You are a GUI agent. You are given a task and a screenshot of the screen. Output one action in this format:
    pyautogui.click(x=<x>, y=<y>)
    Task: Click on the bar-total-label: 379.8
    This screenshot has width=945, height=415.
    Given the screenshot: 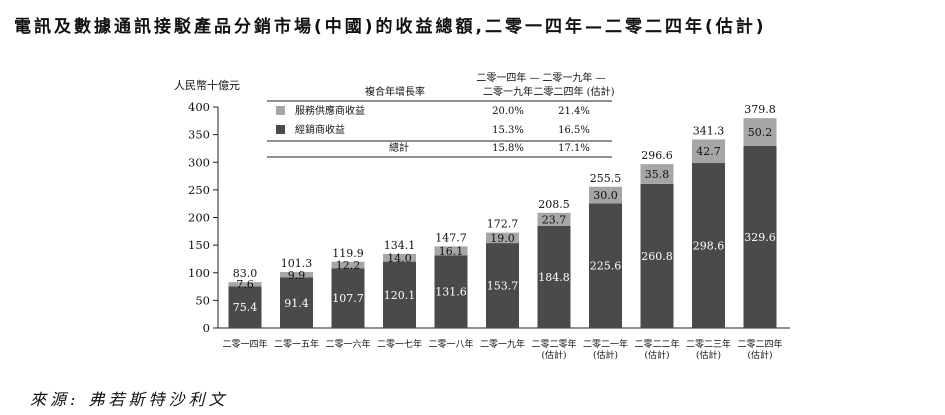 What is the action you would take?
    pyautogui.click(x=760, y=109)
    